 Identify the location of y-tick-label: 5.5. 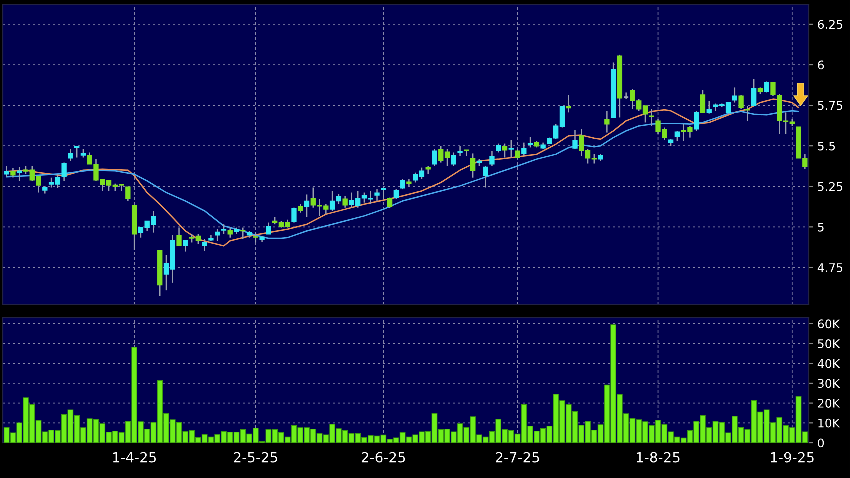
(827, 146).